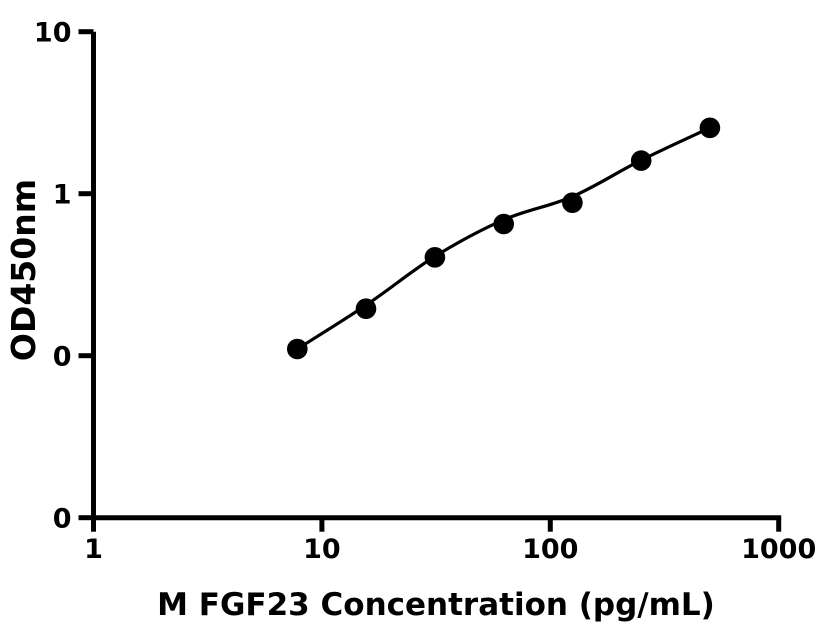 The image size is (816, 640). I want to click on x-tick-label: 1000, so click(778, 549).